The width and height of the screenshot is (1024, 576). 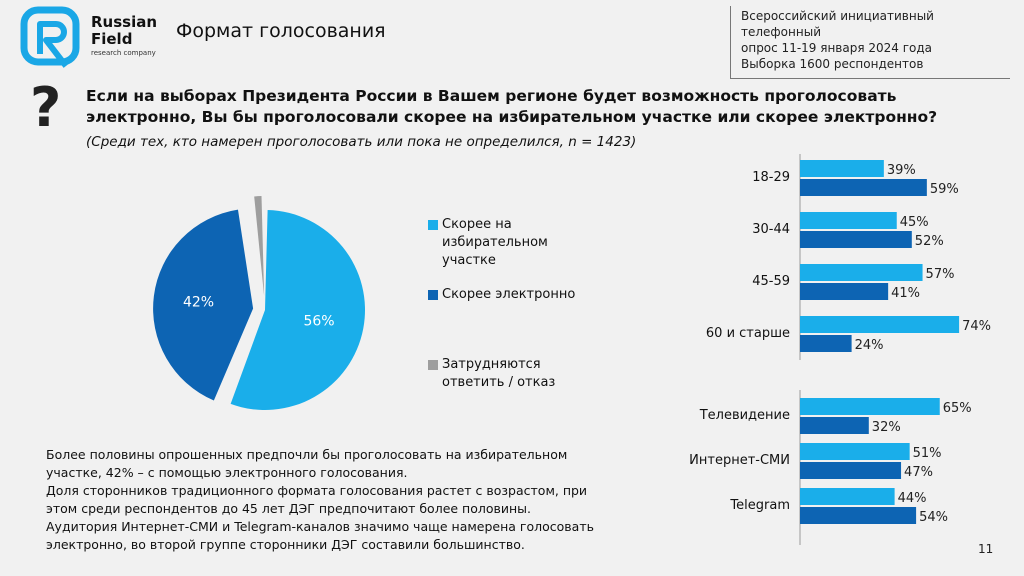 What do you see at coordinates (318, 321) in the screenshot?
I see `pie-slice-label: 56%` at bounding box center [318, 321].